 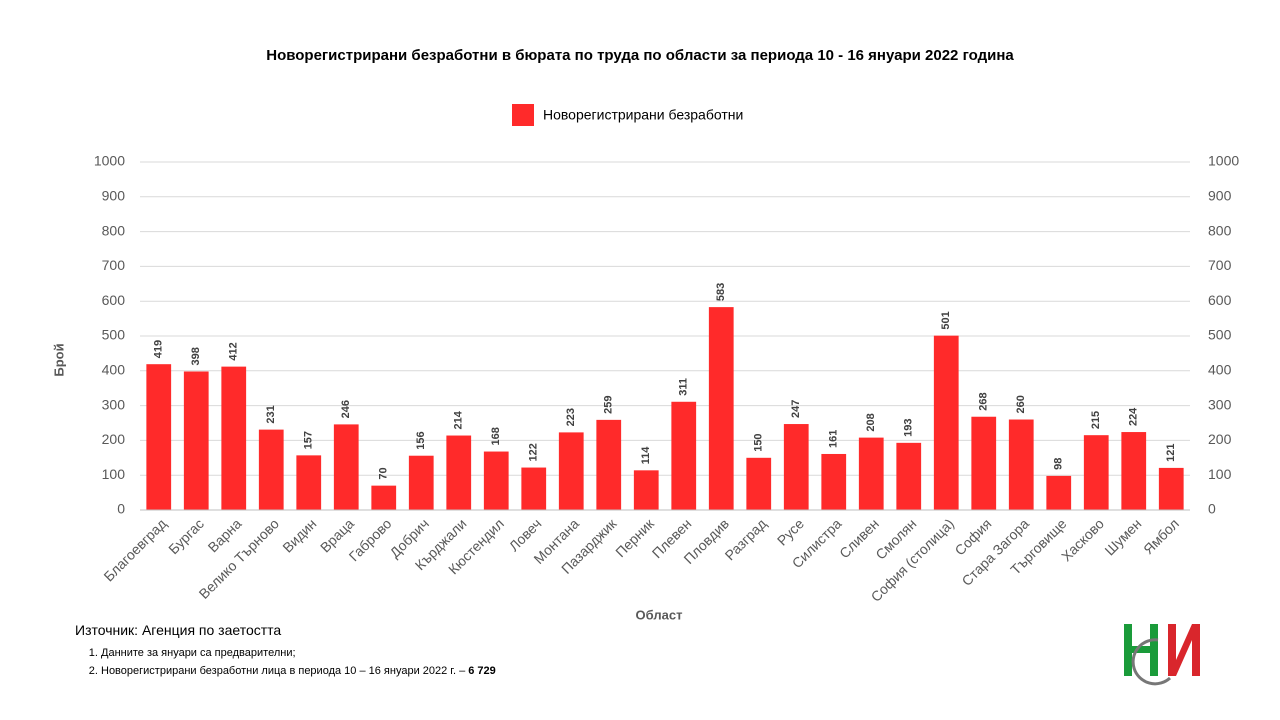 I want to click on y2-tick-label: 800, so click(x=1220, y=230).